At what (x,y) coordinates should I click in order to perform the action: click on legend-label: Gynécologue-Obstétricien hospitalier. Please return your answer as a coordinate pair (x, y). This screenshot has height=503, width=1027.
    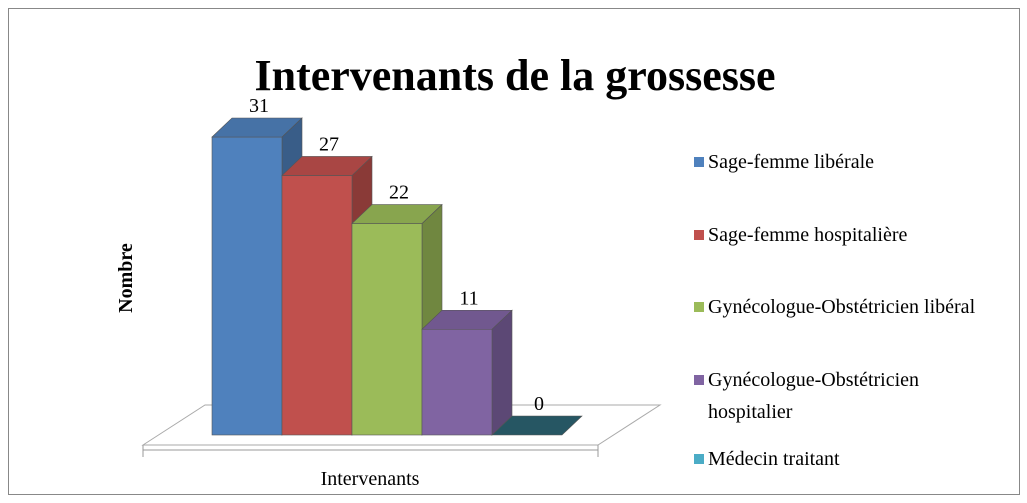
    Looking at the image, I should click on (814, 396).